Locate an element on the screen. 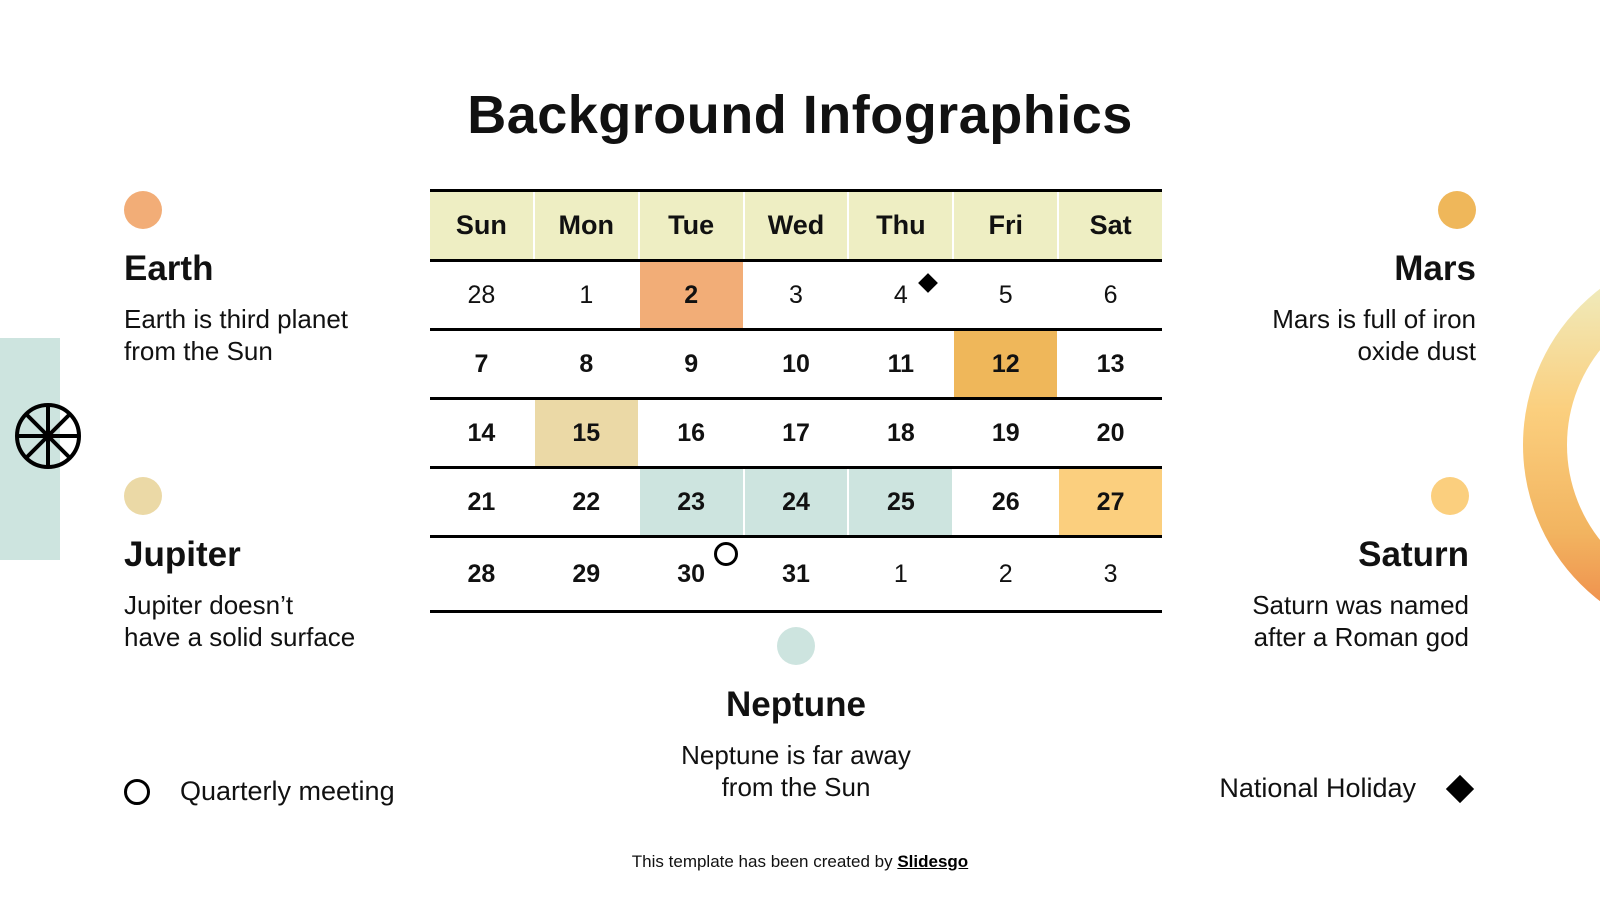  neptune-dot is located at coordinates (796, 646).